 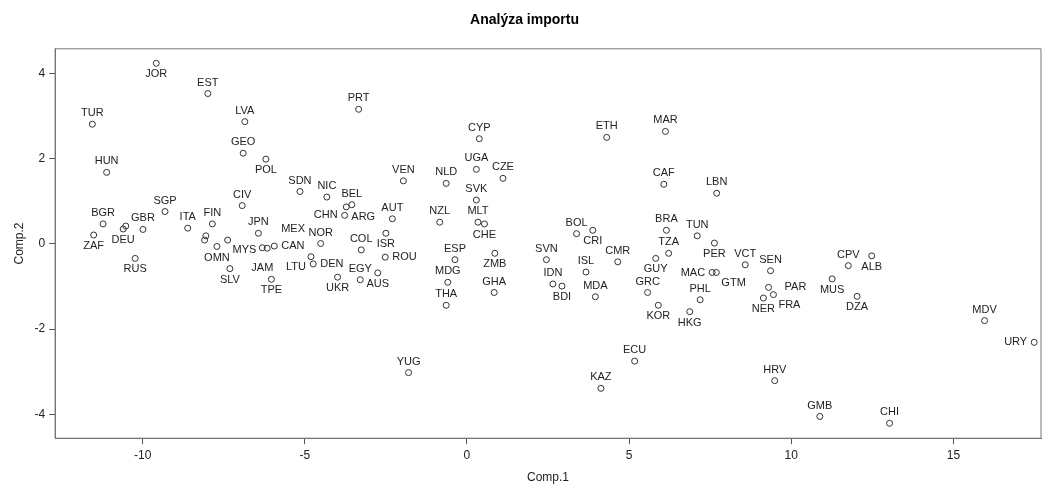 I want to click on annotation: URY, so click(x=1016, y=341).